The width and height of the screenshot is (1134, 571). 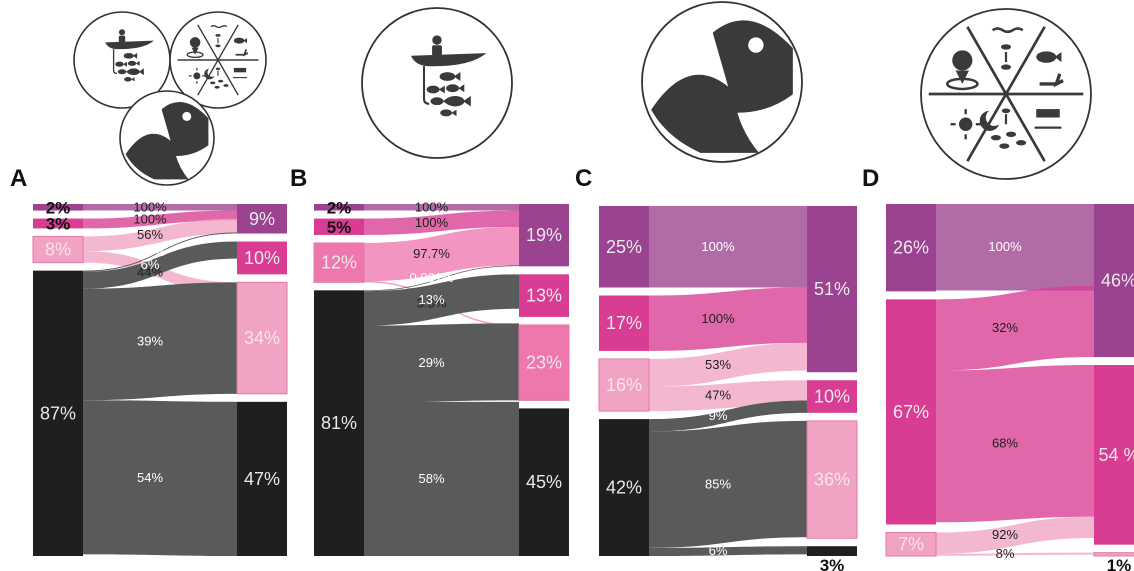 I want to click on target-node-label: 19%, so click(x=544, y=235).